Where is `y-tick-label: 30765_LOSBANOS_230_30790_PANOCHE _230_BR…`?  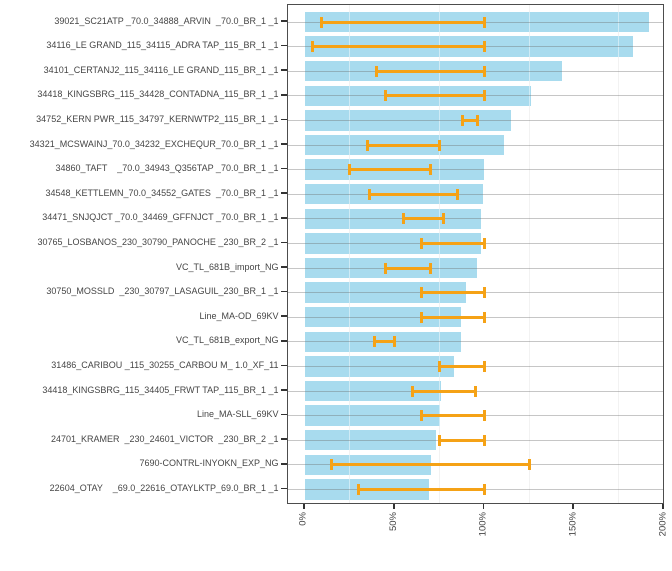
y-tick-label: 30765_LOSBANOS_230_30790_PANOCHE _230_BR… is located at coordinates (158, 241).